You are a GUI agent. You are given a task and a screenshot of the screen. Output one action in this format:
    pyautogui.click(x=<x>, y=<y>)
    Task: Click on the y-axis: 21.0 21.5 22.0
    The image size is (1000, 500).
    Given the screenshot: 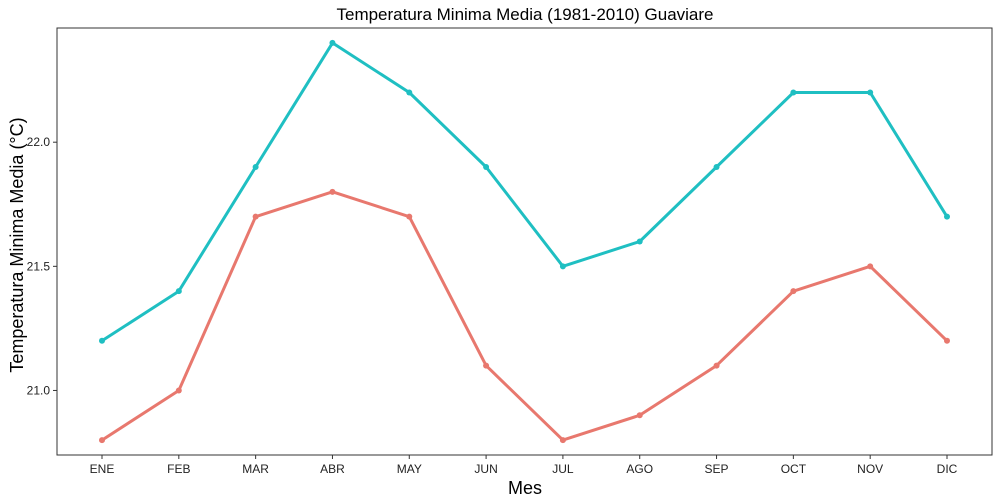 What is the action you would take?
    pyautogui.click(x=42, y=266)
    